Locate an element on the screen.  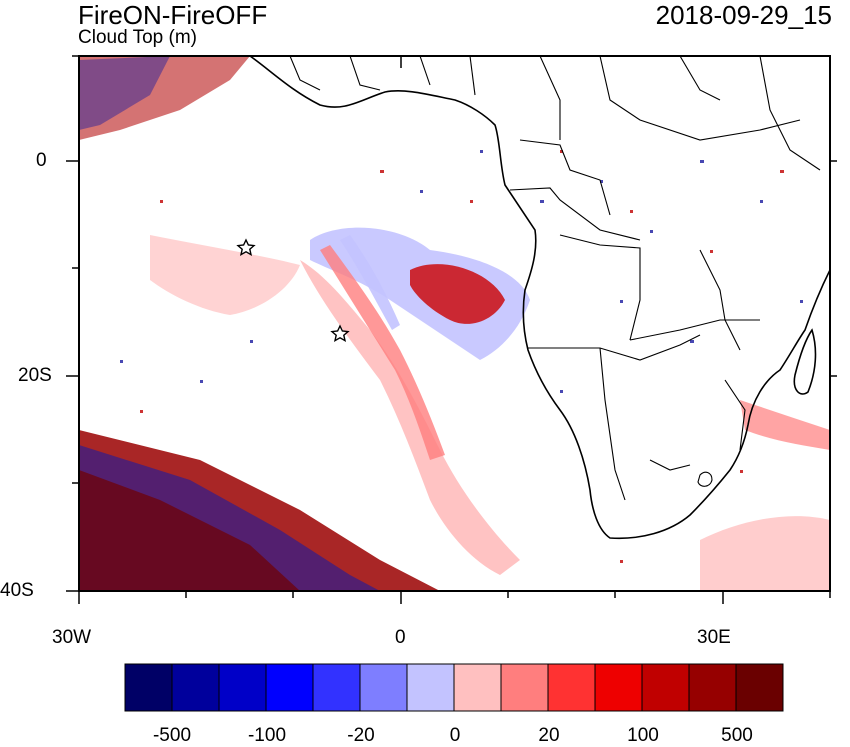
colorbar-label: -20 is located at coordinates (361, 735).